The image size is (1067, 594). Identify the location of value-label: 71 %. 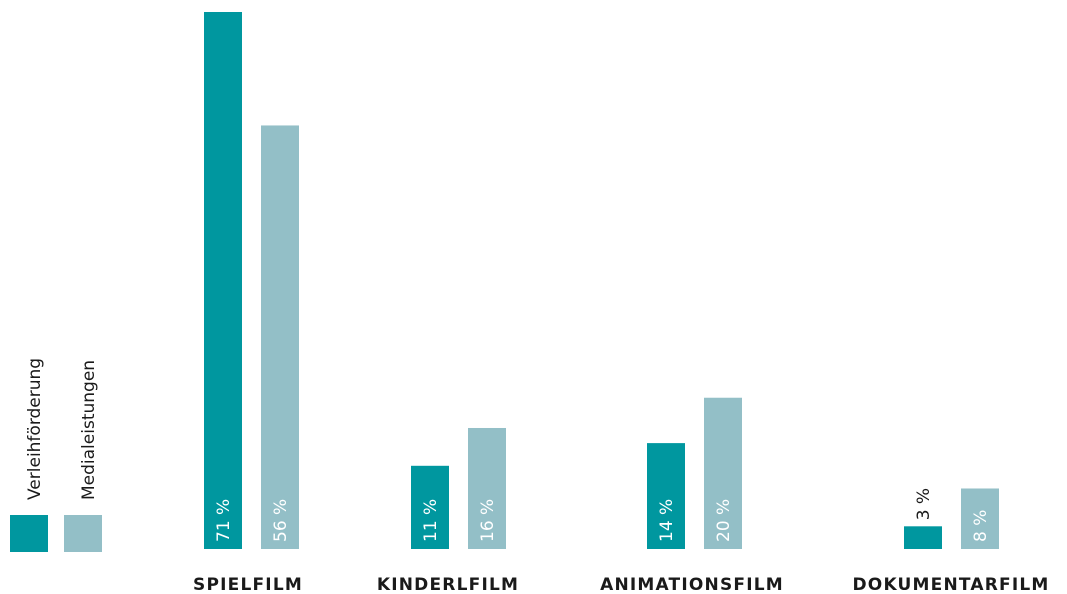
(224, 520).